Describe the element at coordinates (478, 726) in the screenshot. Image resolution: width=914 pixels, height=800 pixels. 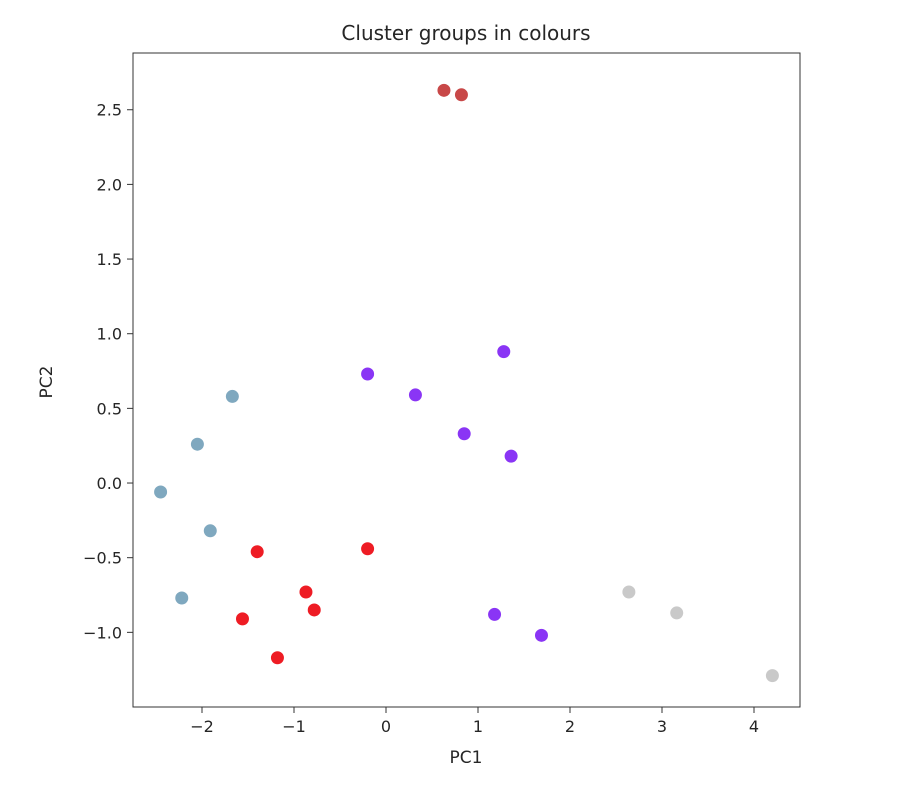
I see `x-tick-label: 1` at that location.